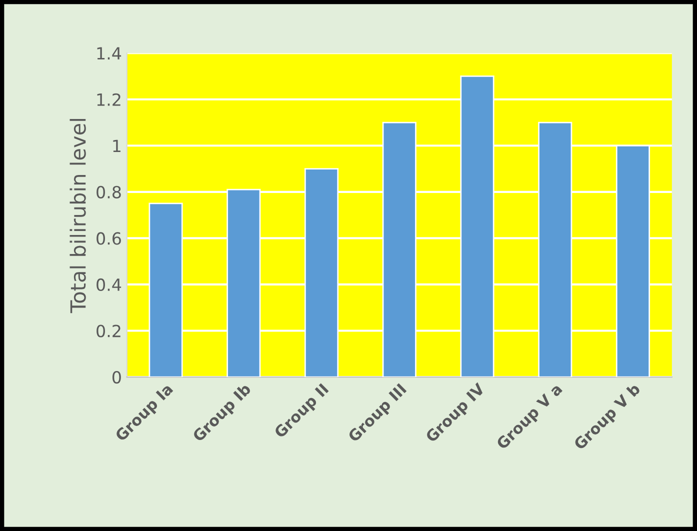  I want to click on y-tick-label: 0.4, so click(109, 285).